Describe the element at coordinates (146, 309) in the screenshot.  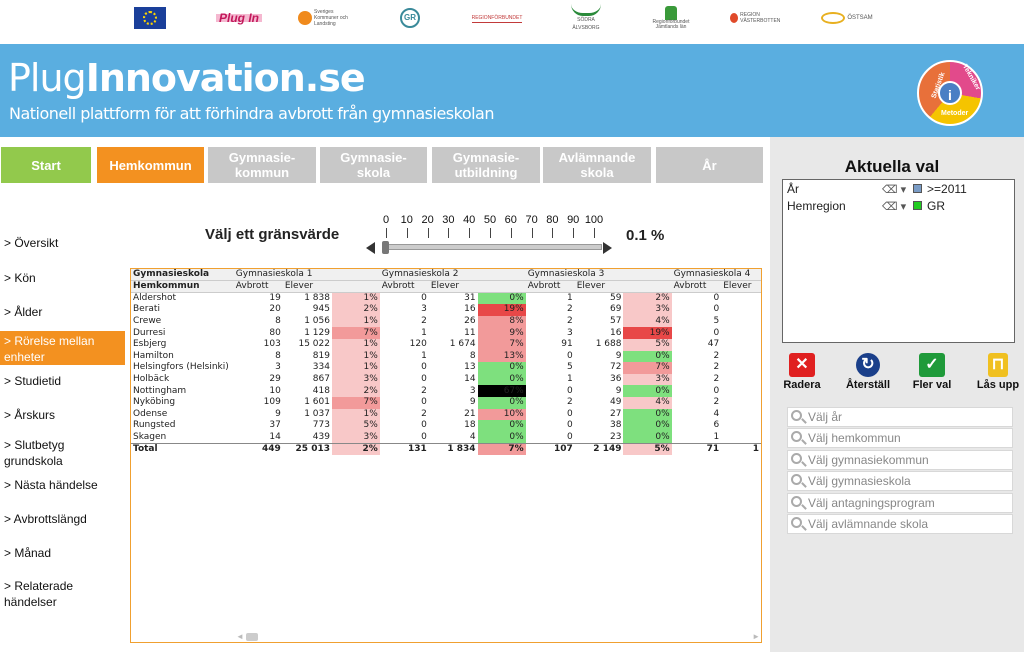
I see `row-label: Berati` at that location.